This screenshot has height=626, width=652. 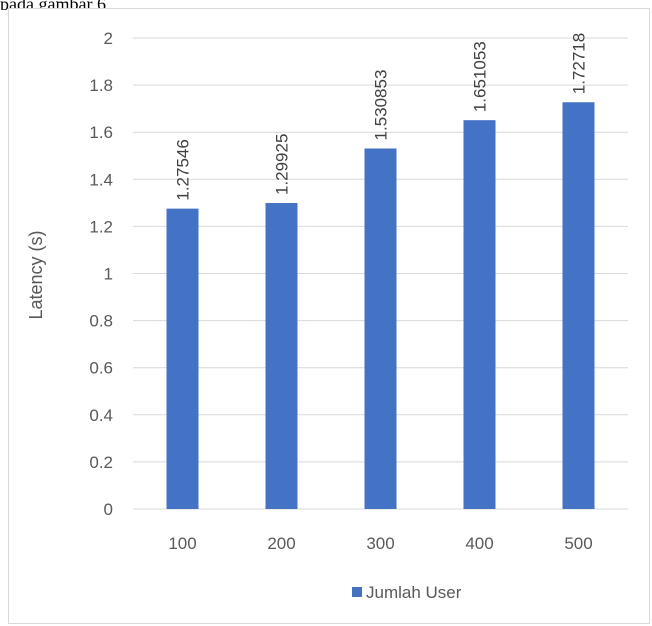 What do you see at coordinates (101, 226) in the screenshot?
I see `y-tick-label: 1.2` at bounding box center [101, 226].